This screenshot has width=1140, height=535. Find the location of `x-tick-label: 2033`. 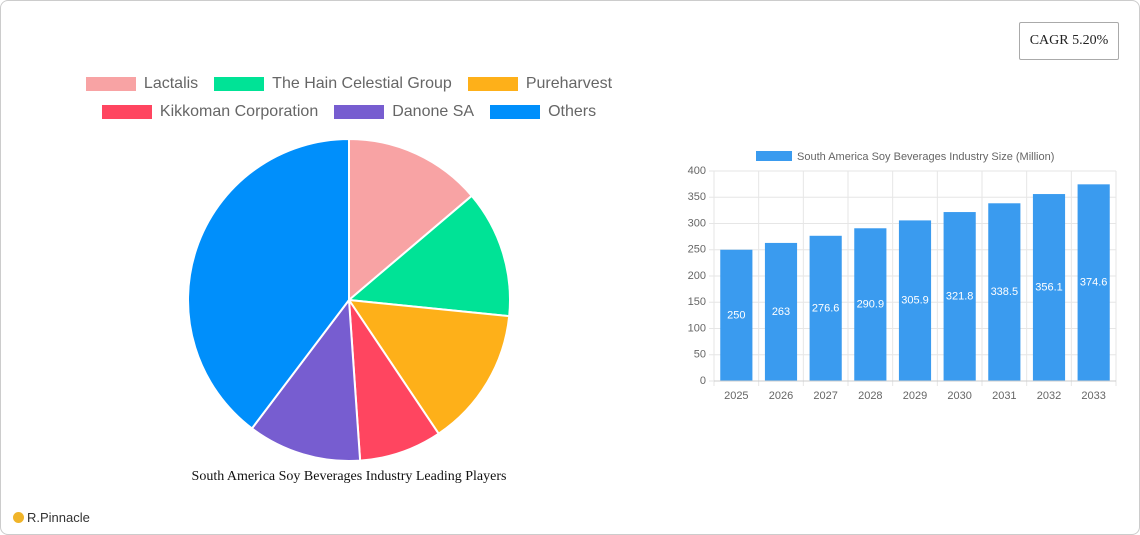

x-tick-label: 2033 is located at coordinates (1093, 396).